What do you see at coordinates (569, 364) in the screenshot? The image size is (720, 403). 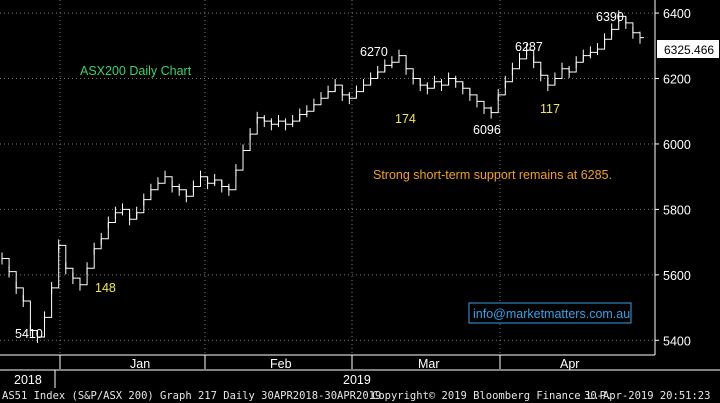 I see `x-month-label: Apr` at bounding box center [569, 364].